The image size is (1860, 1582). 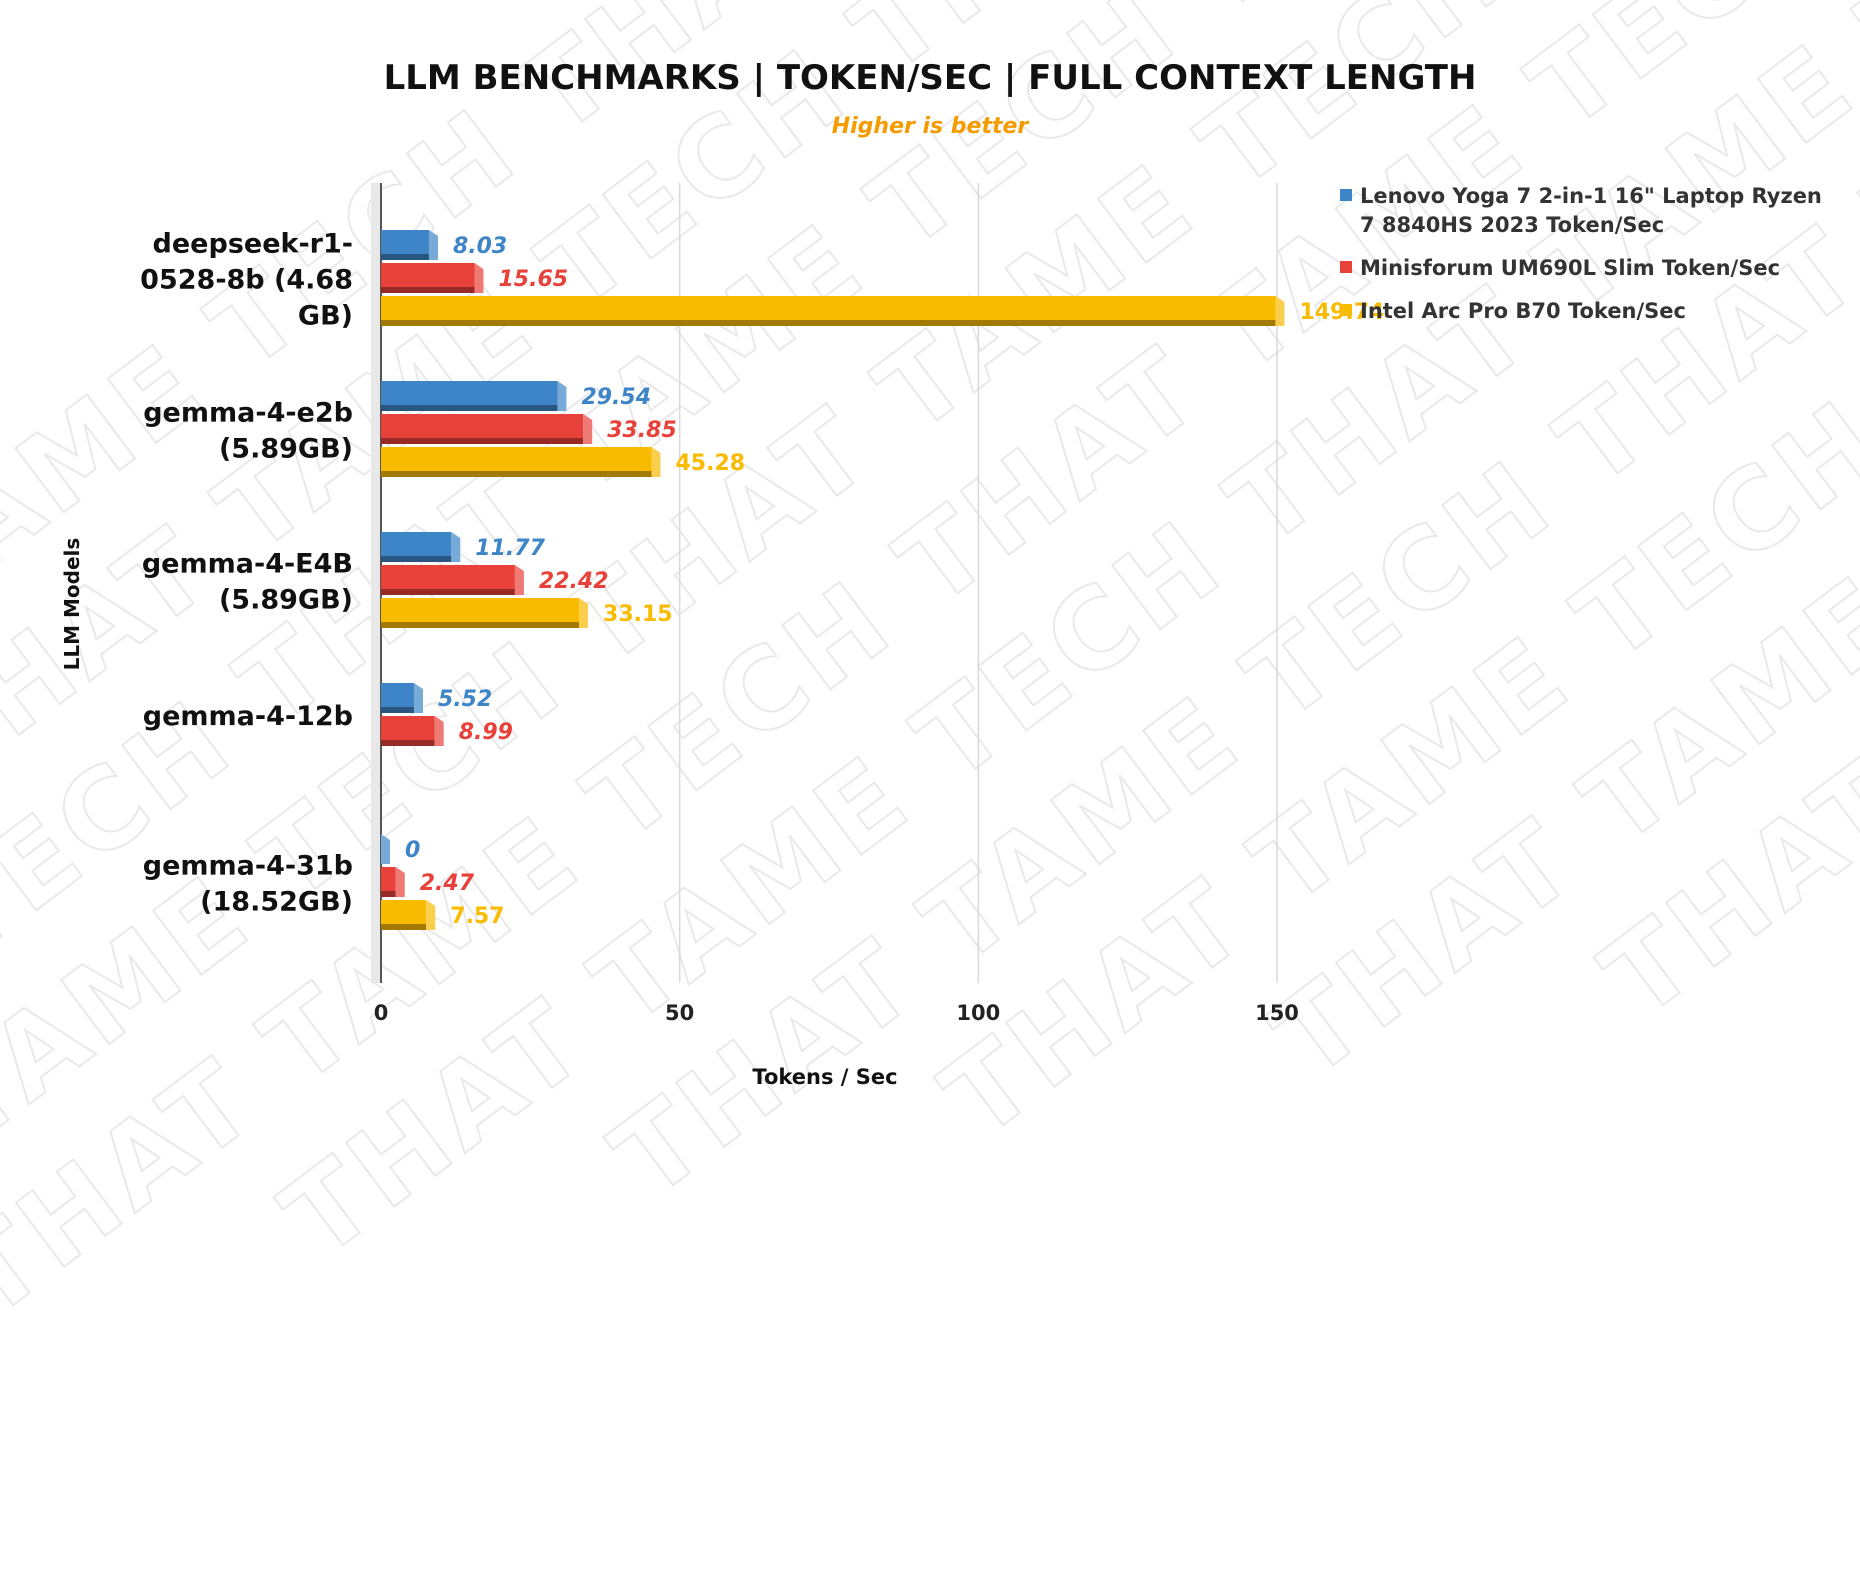 What do you see at coordinates (246, 280) in the screenshot?
I see `category-label: 0528-8b (4.68` at bounding box center [246, 280].